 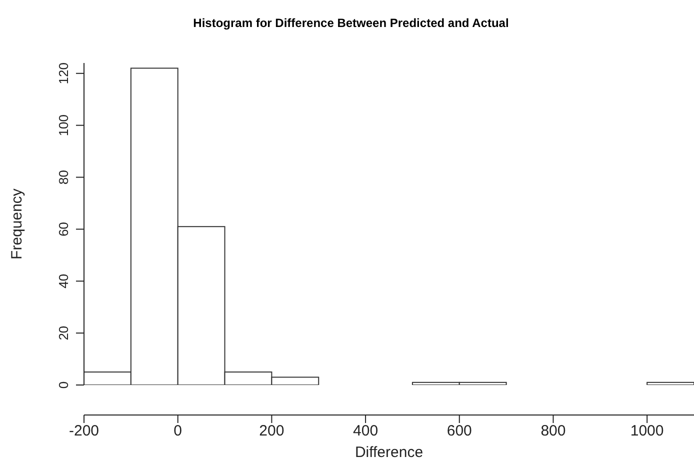 What do you see at coordinates (63, 229) in the screenshot?
I see `y-tick-label: 60` at bounding box center [63, 229].